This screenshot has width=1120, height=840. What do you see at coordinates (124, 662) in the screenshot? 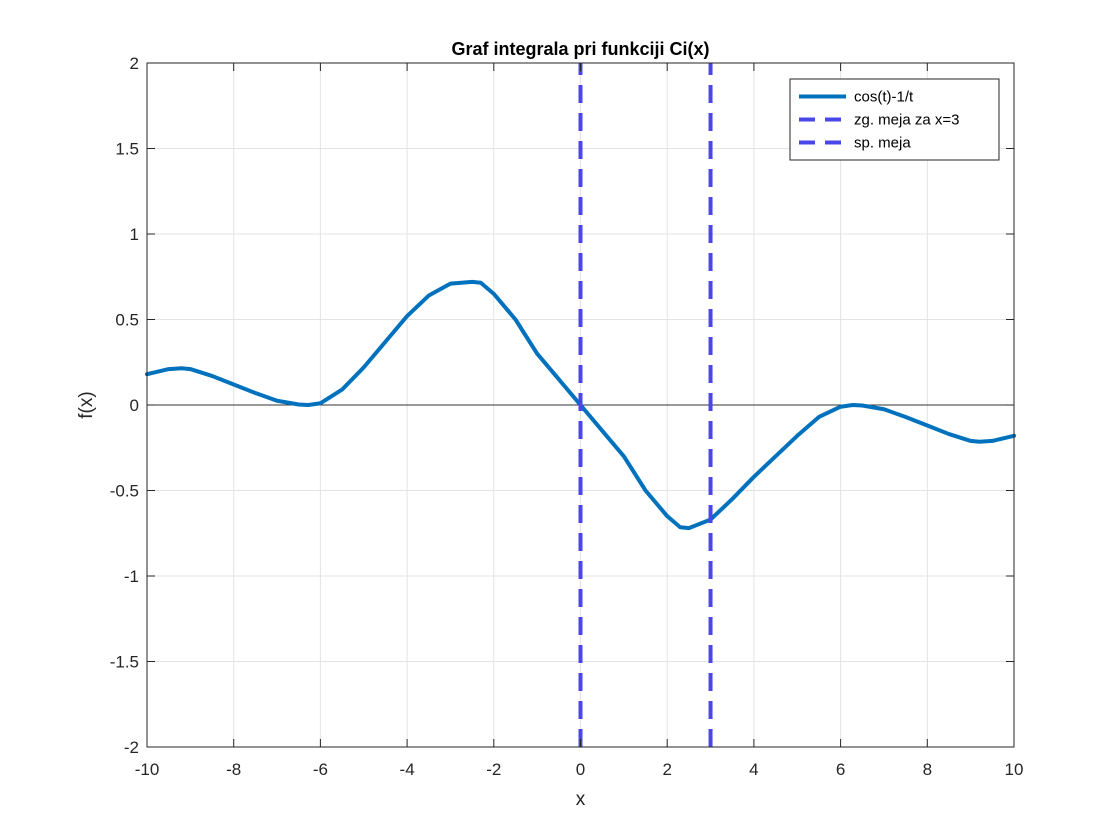
I see `y-tick-label: -1.5` at bounding box center [124, 662].